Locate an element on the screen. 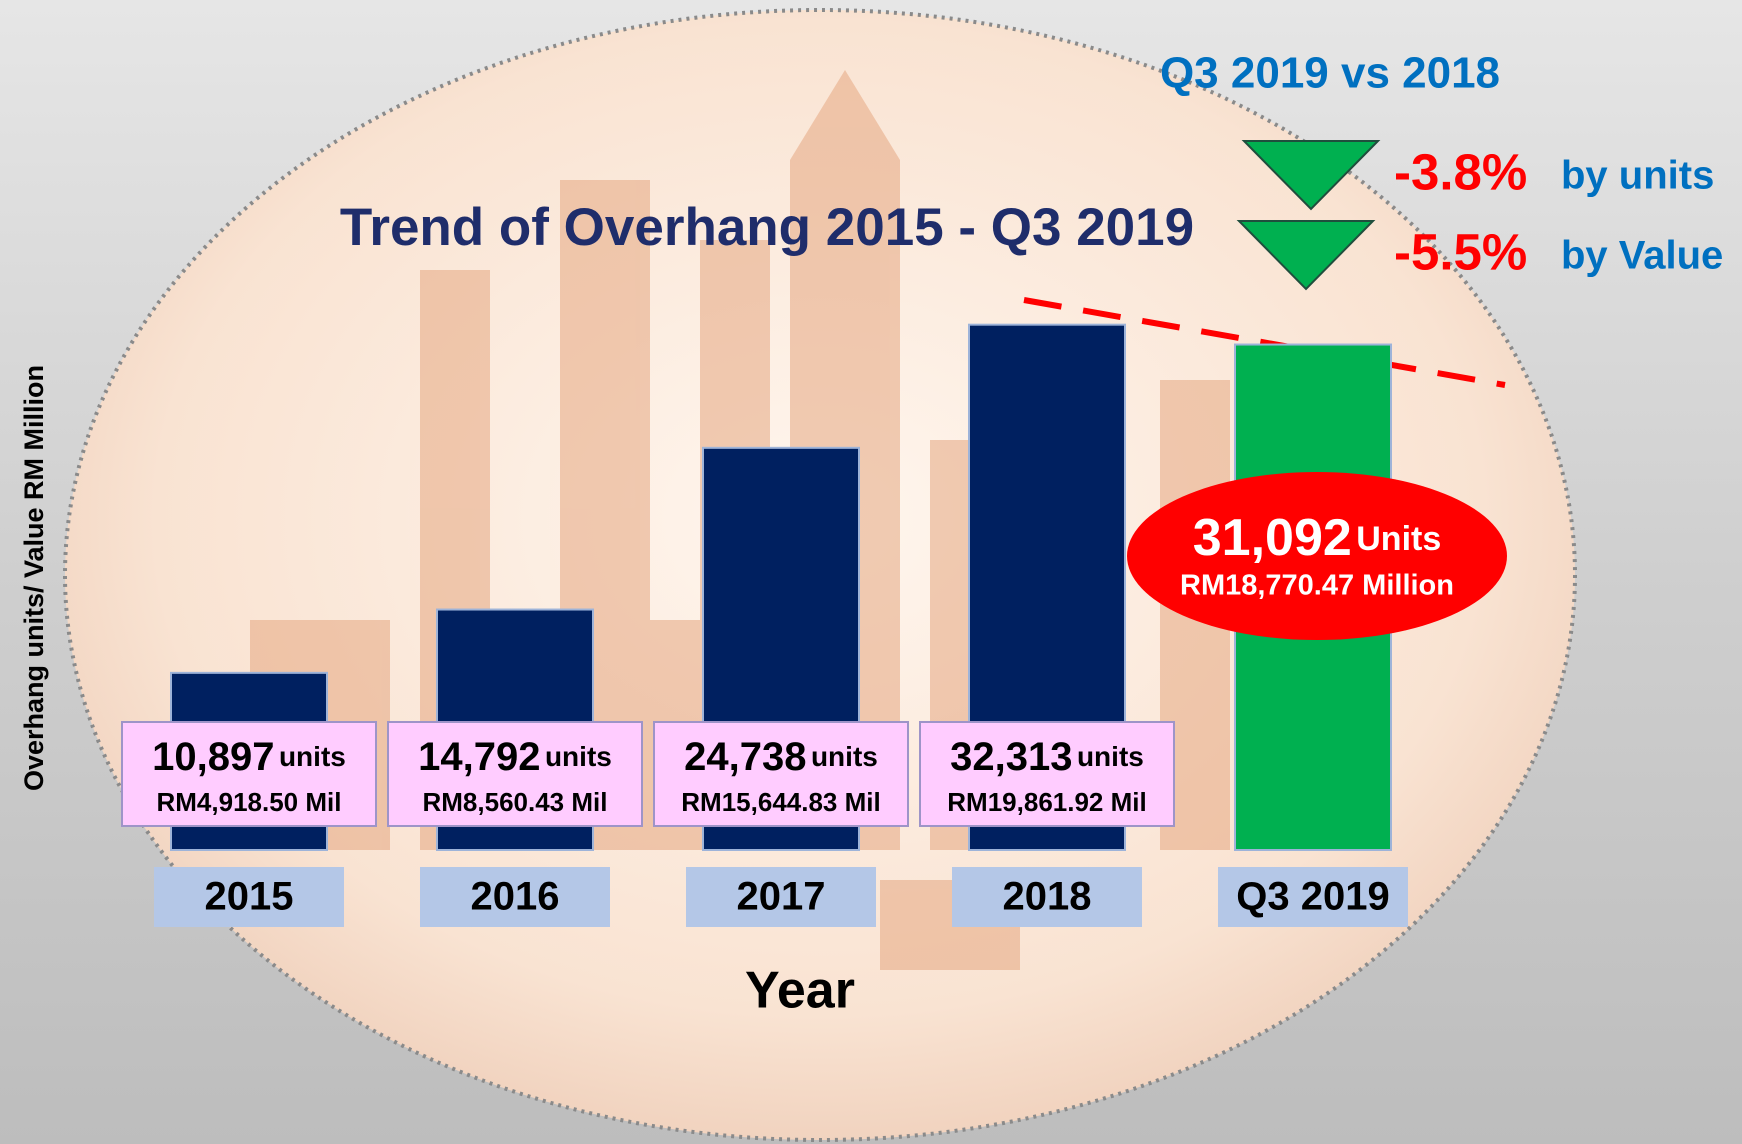  trend-line is located at coordinates (1264, 342).